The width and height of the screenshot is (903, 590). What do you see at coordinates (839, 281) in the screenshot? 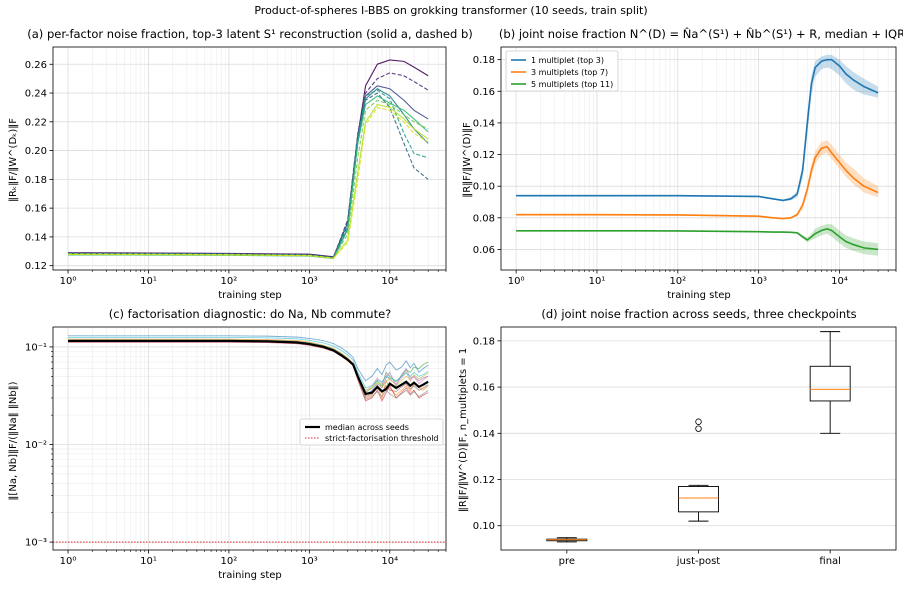
I see `panel-b-tick-label-x: 10⁴` at bounding box center [839, 281].